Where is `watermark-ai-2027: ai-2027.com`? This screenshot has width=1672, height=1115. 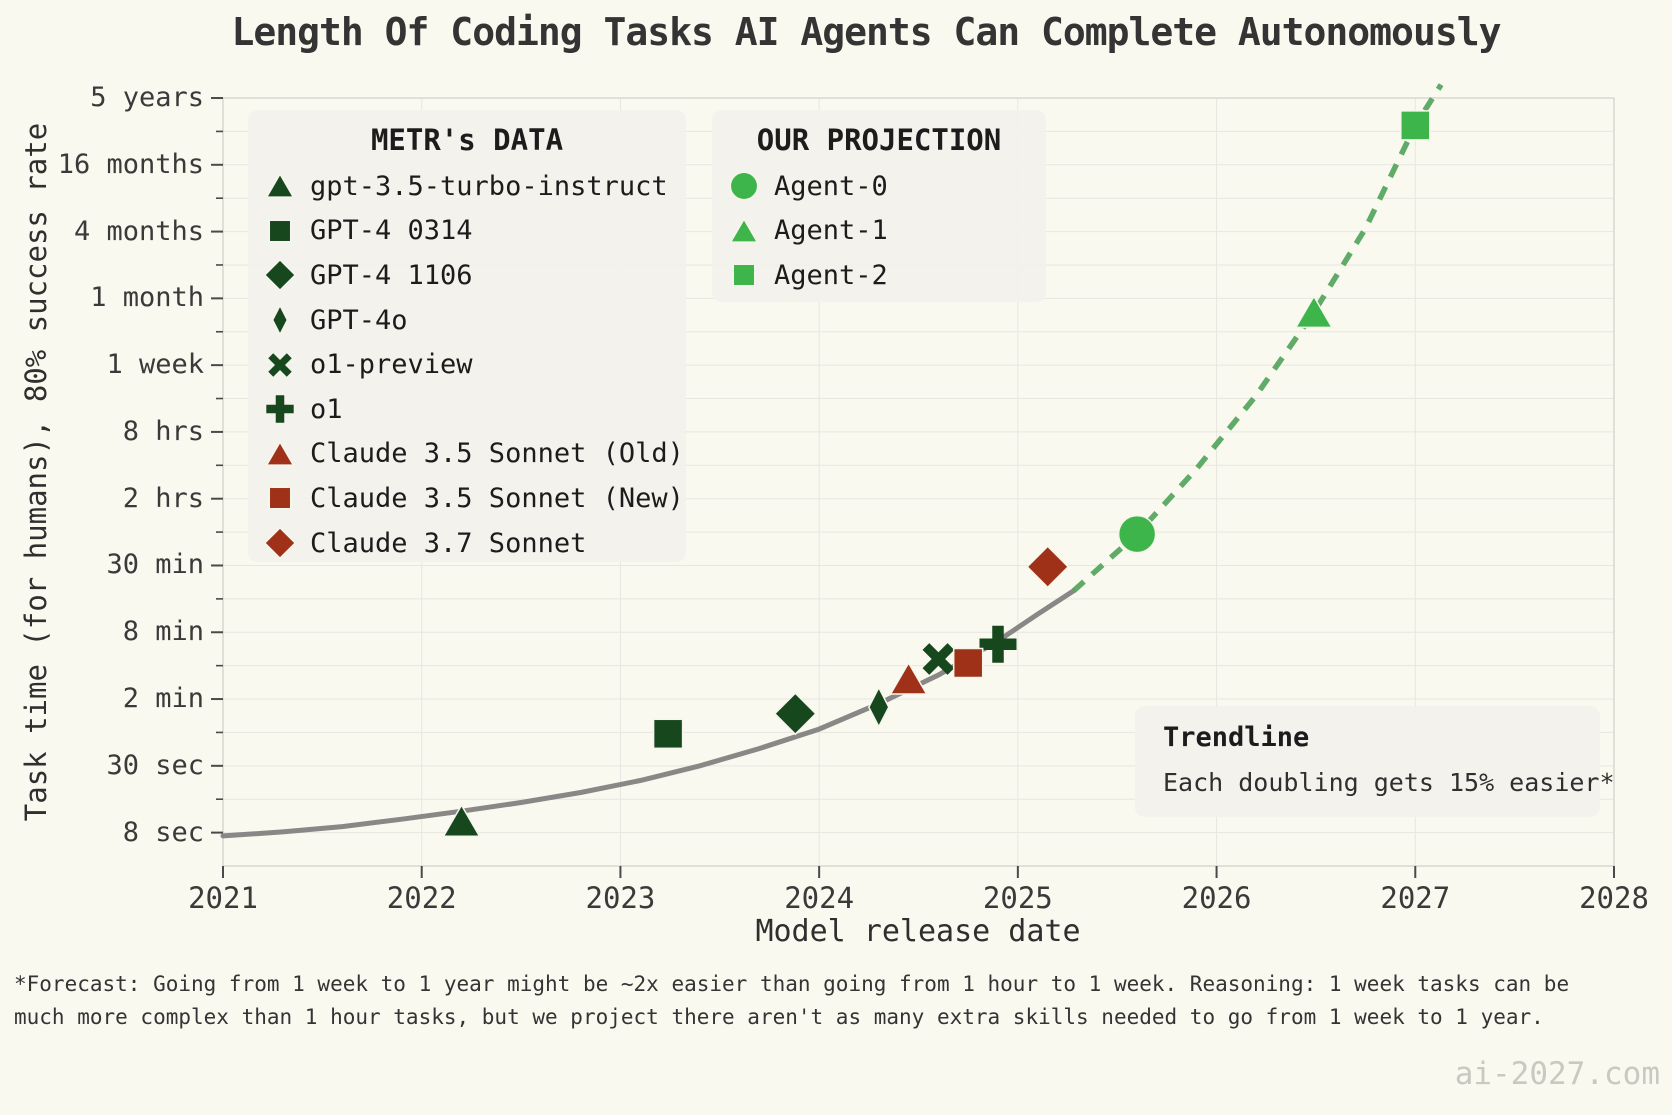
watermark-ai-2027: ai-2027.com is located at coordinates (1557, 1074).